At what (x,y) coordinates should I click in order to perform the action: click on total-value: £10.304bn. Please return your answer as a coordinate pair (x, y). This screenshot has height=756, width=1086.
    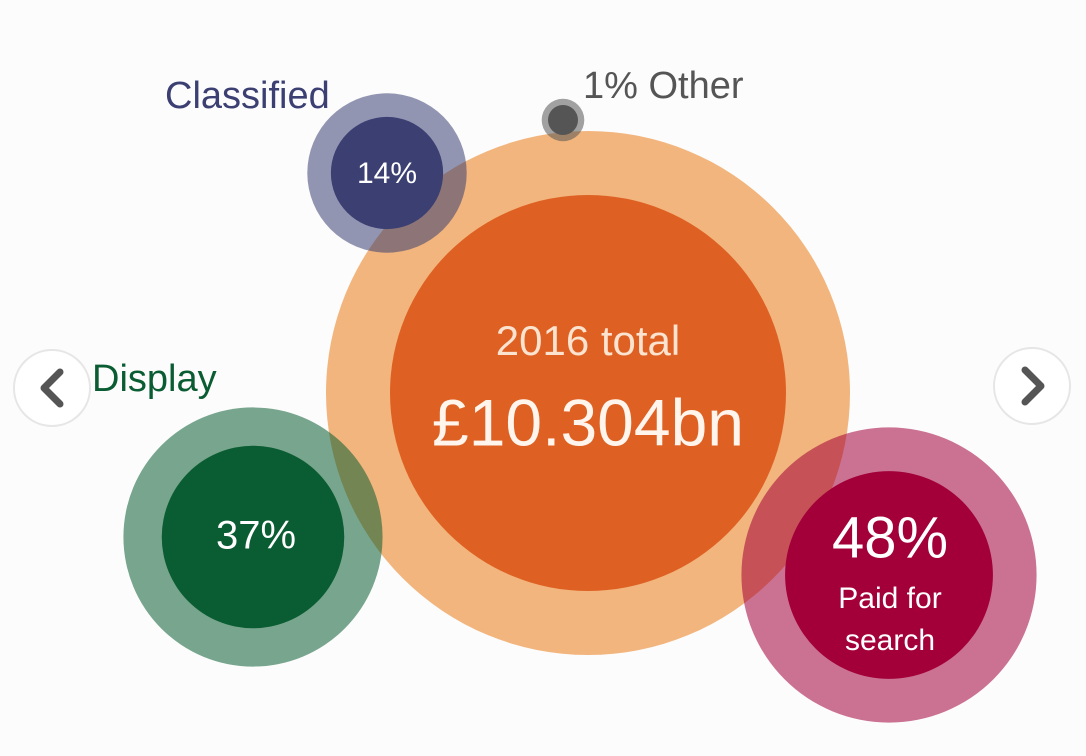
    Looking at the image, I should click on (588, 422).